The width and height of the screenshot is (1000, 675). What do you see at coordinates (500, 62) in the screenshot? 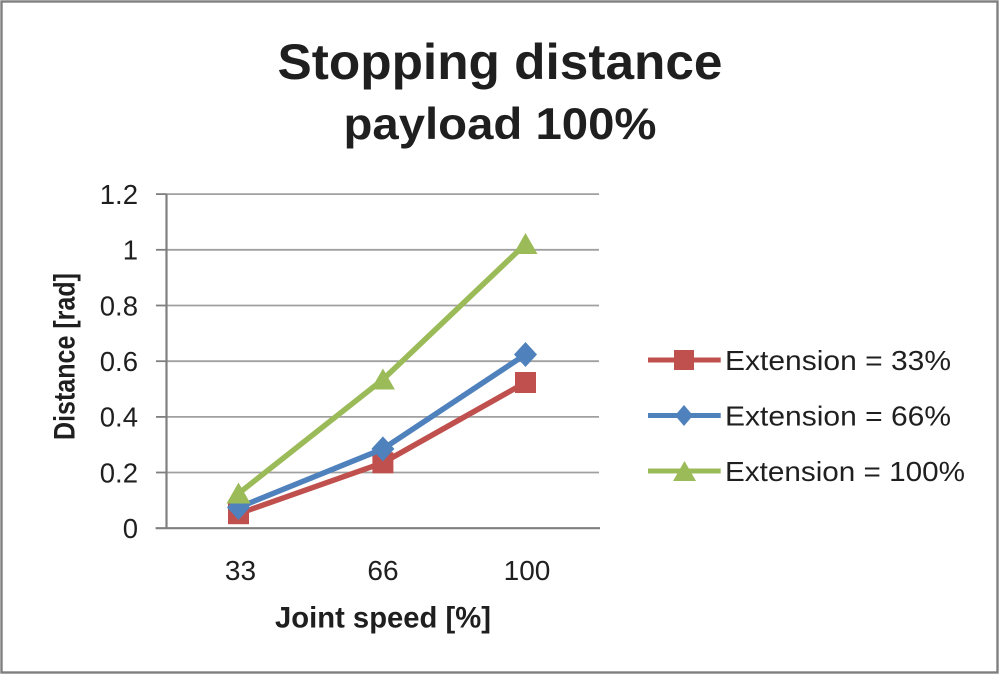
I see `svg-text: Stopping distance` at bounding box center [500, 62].